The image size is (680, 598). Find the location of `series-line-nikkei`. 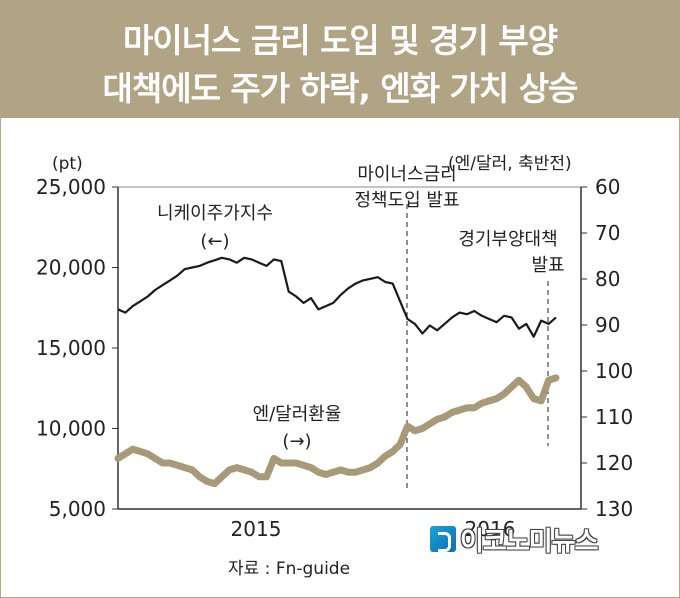

series-line-nikkei is located at coordinates (337, 297).